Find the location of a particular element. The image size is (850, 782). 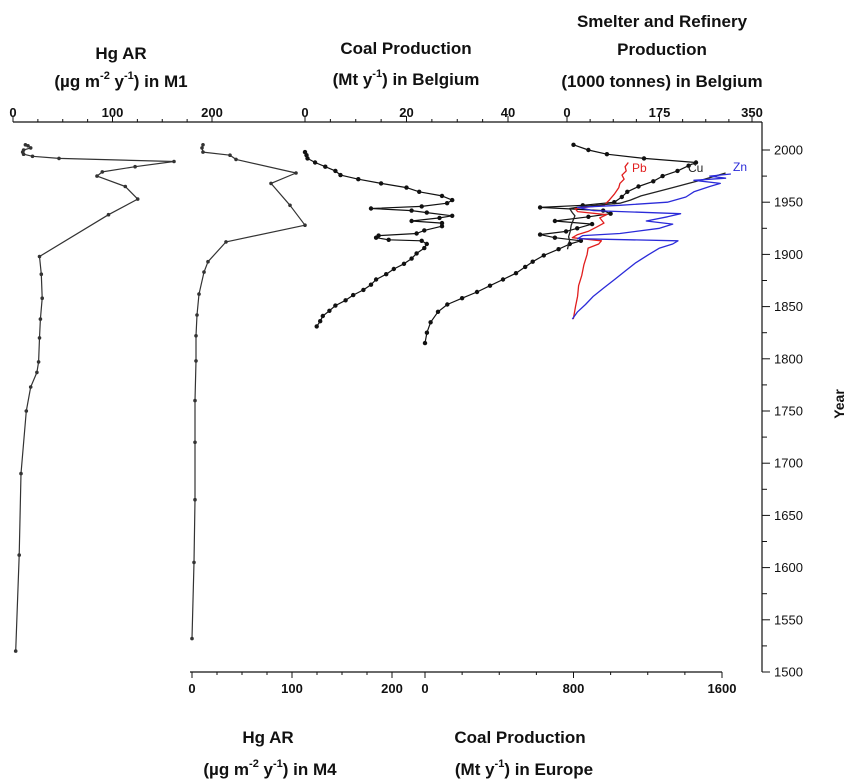

title-hg-m4-line1: Hg AR is located at coordinates (267, 737).